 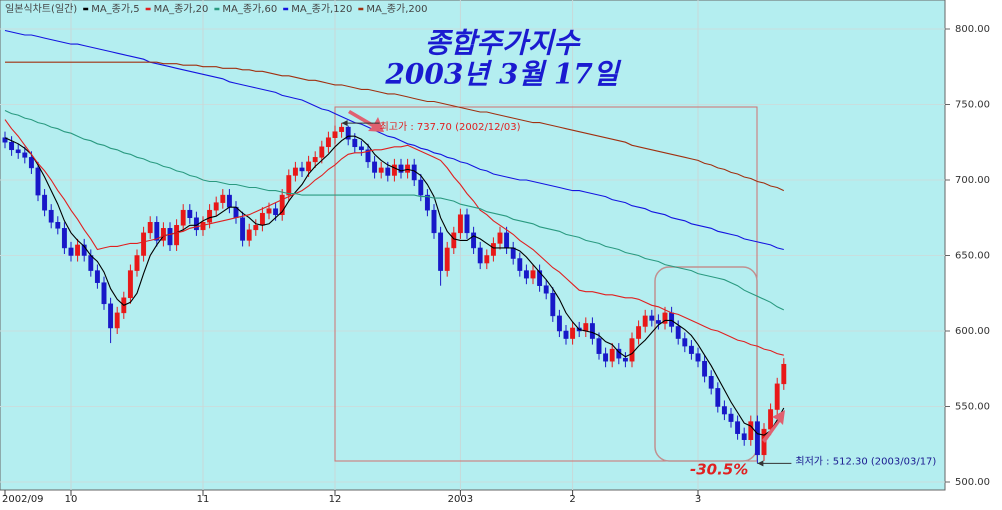 I want to click on y-tick-label: 750.00, so click(x=972, y=104).